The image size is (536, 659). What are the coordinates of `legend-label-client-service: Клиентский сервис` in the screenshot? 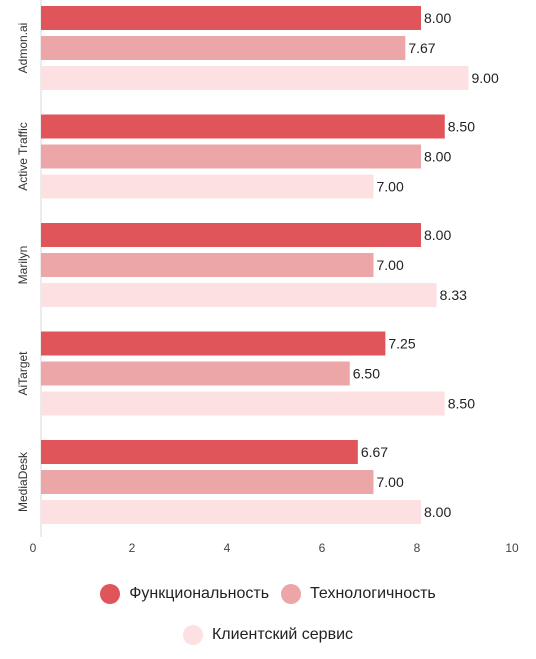 It's located at (282, 634).